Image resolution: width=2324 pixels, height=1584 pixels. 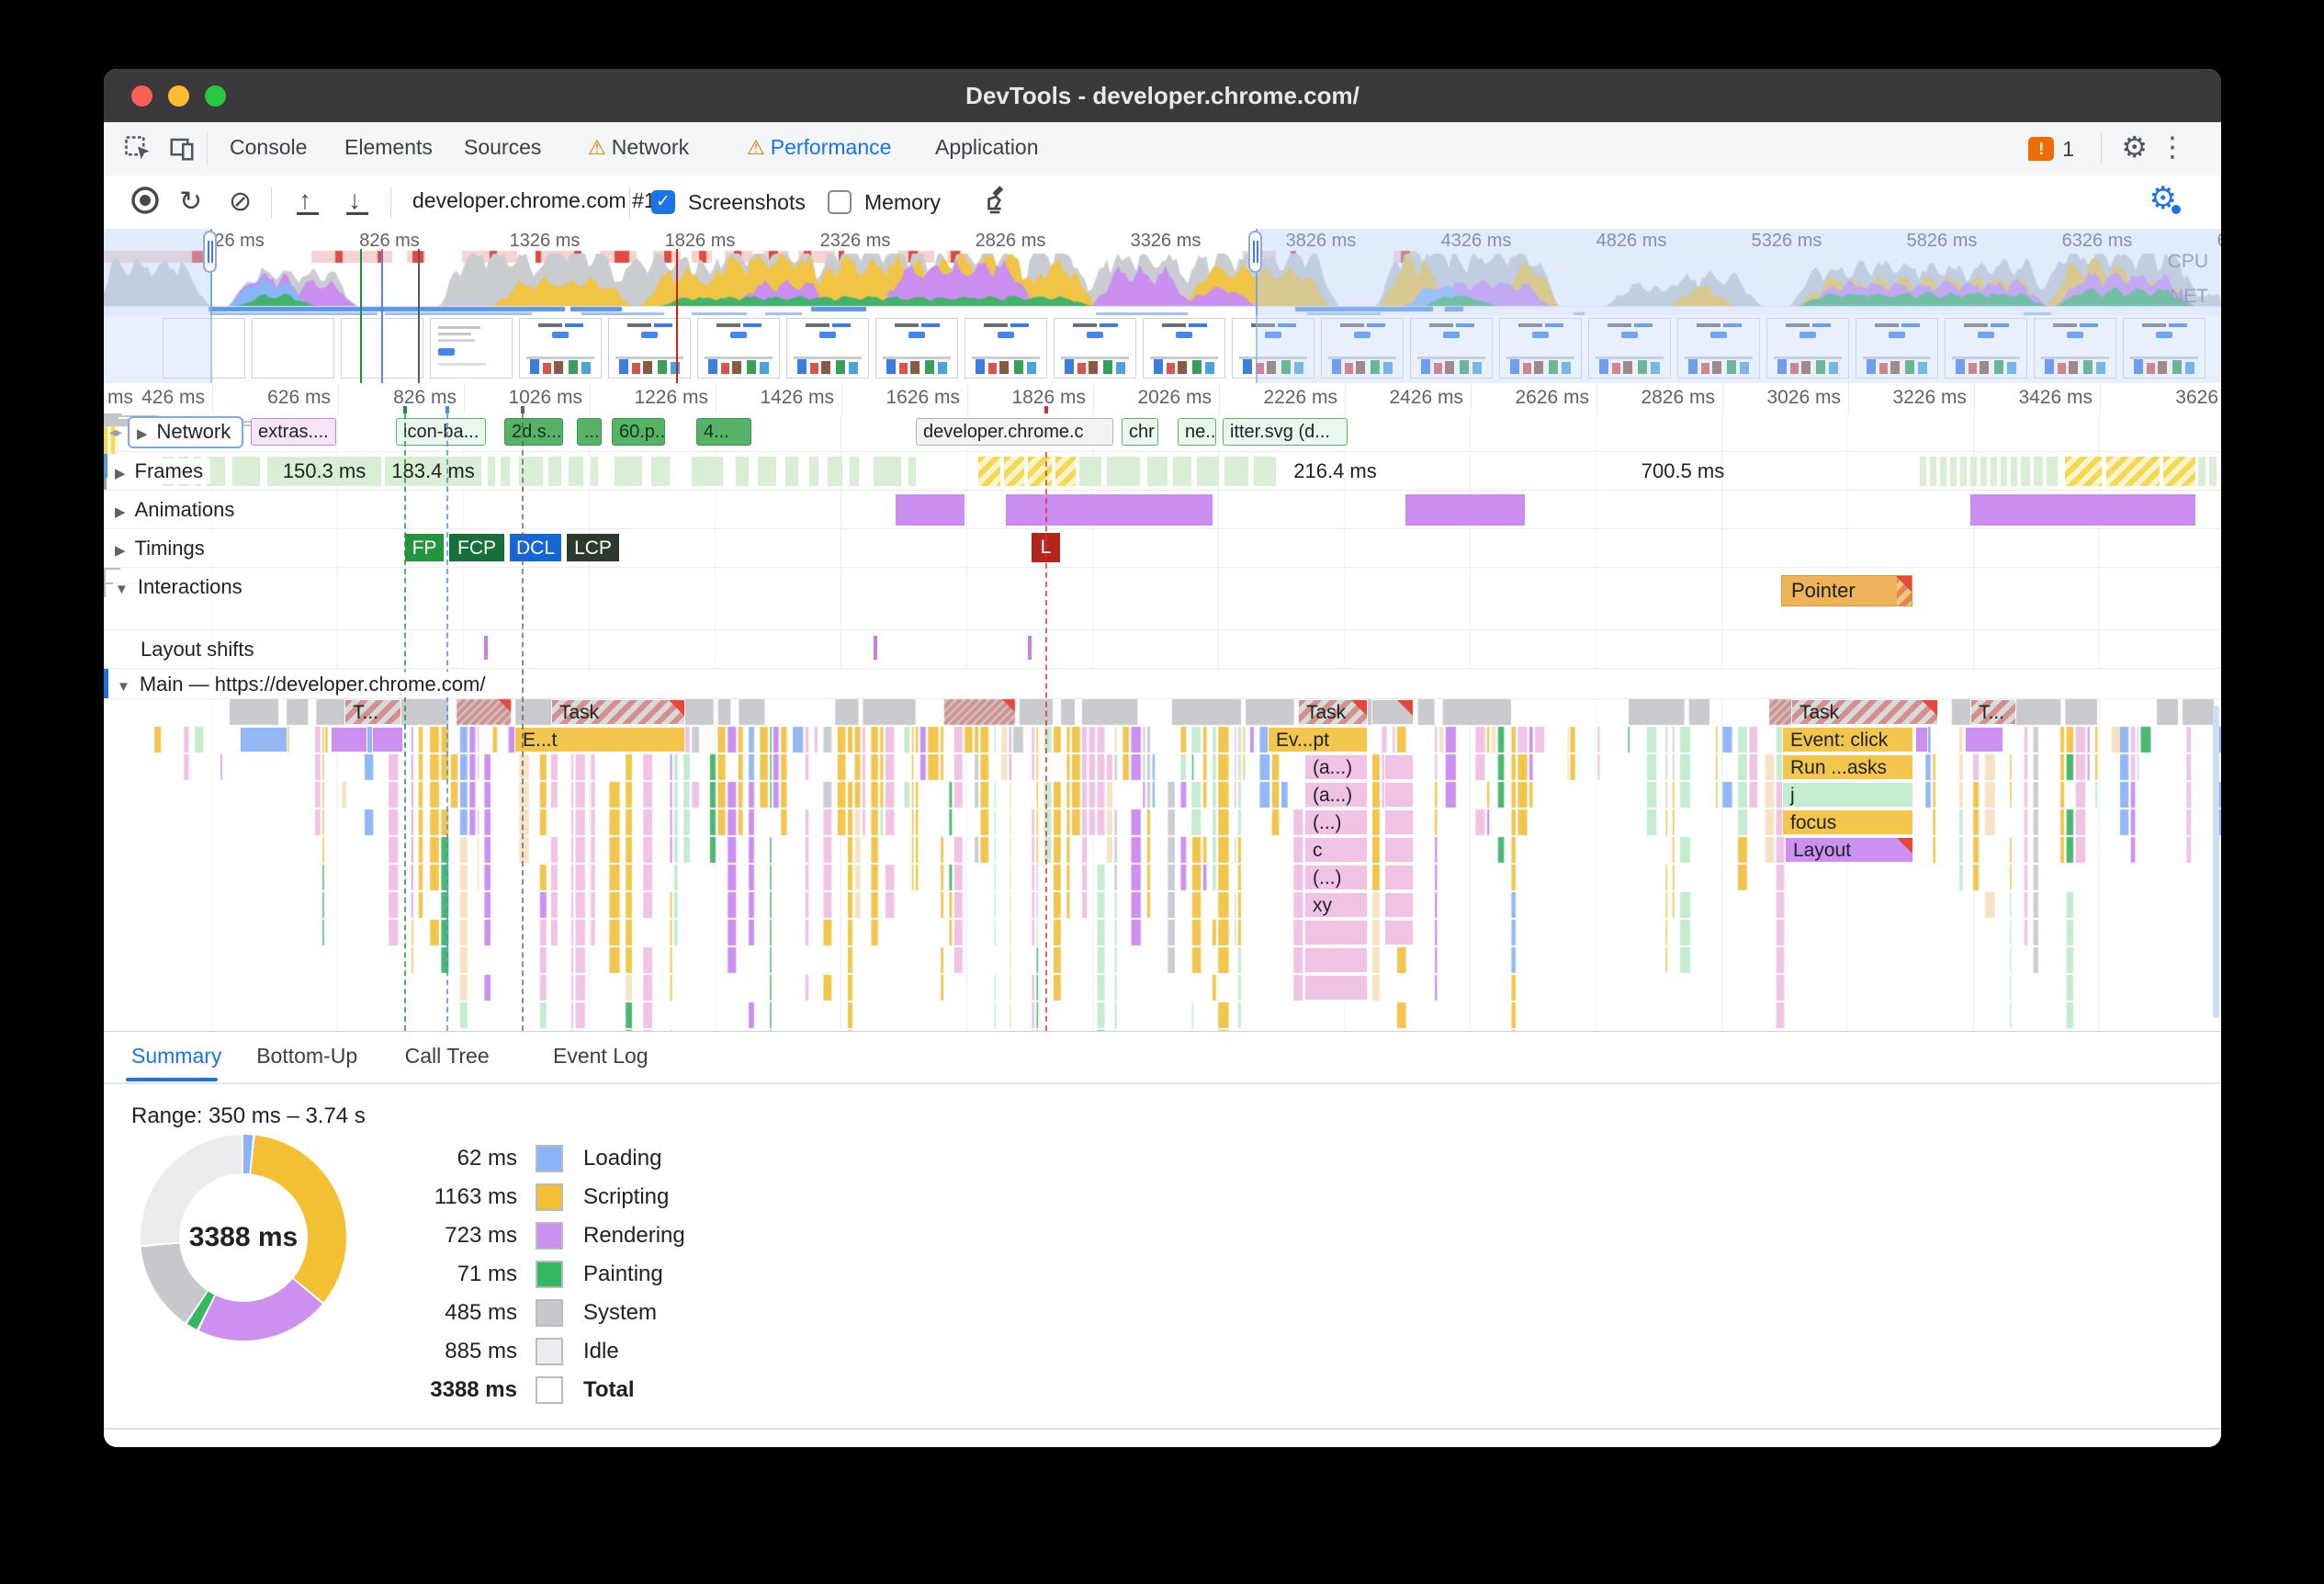 What do you see at coordinates (2216, 862) in the screenshot?
I see `vertical-scrollbar` at bounding box center [2216, 862].